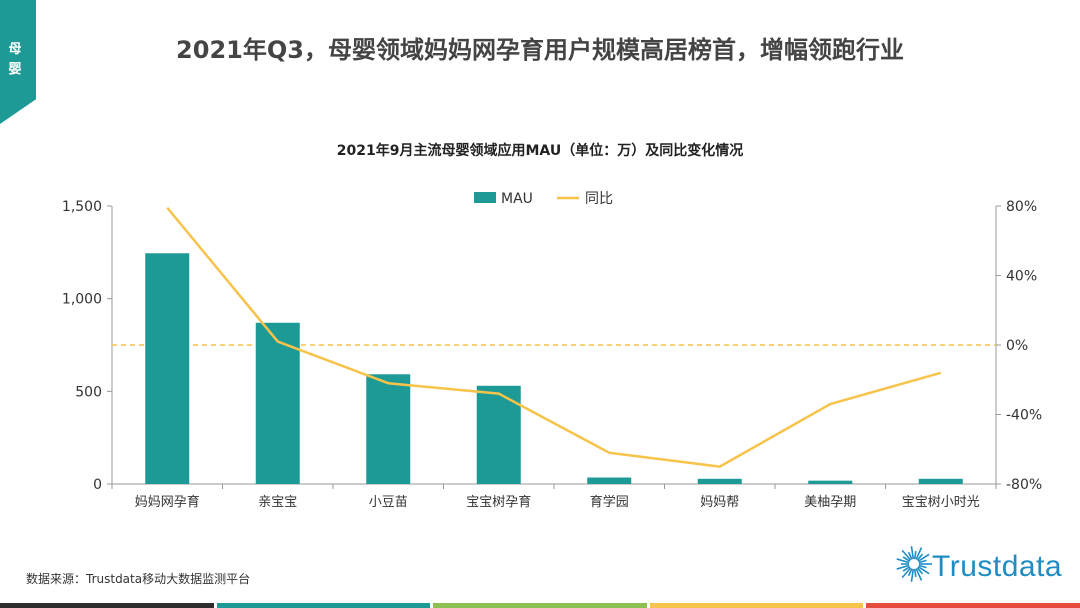 The width and height of the screenshot is (1080, 608). What do you see at coordinates (15, 49) in the screenshot?
I see `section-tab-label-1: 母` at bounding box center [15, 49].